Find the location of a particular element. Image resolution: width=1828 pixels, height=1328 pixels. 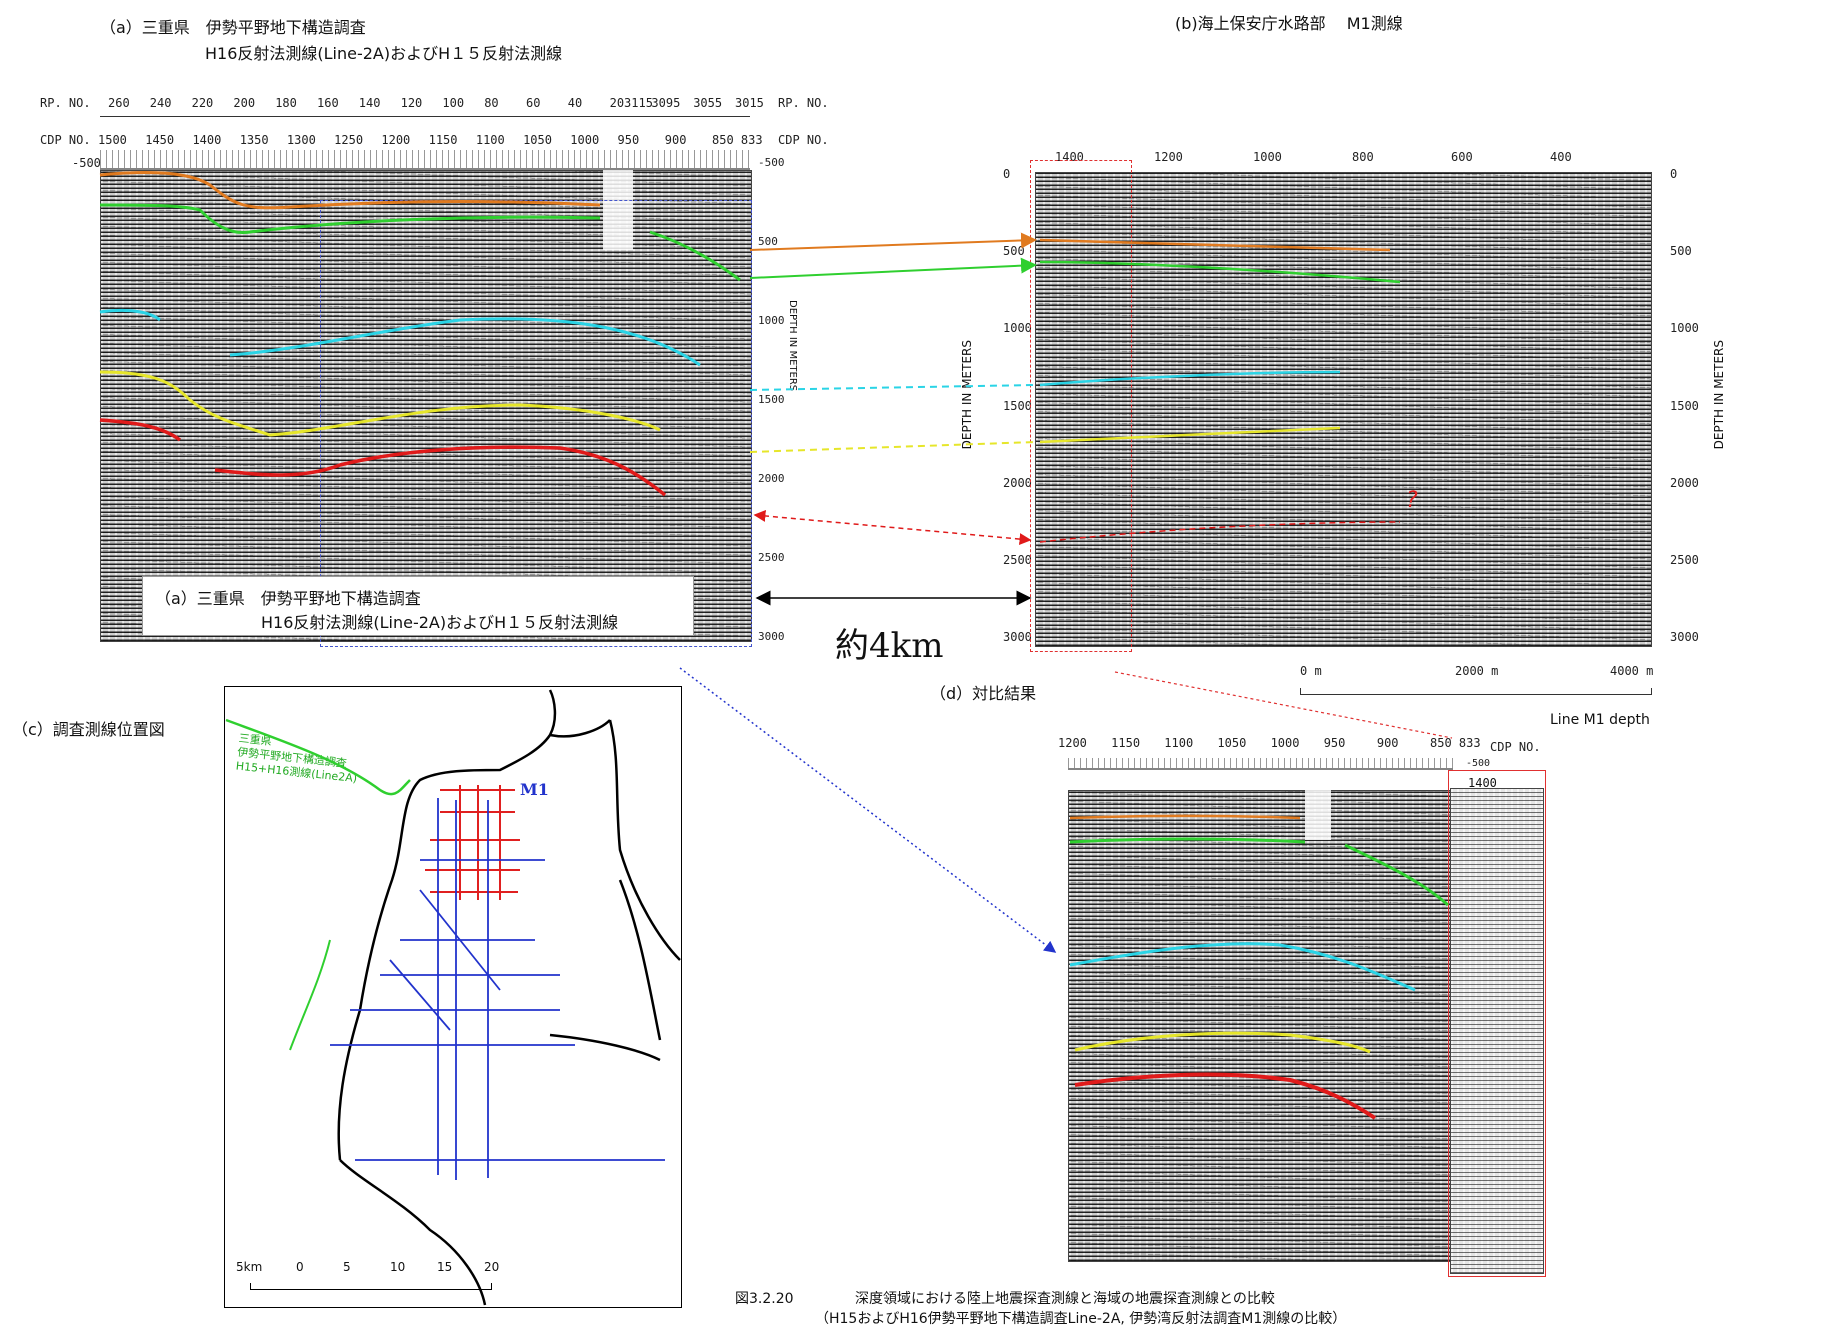

cdp-label-right: CDP NO. is located at coordinates (803, 140).